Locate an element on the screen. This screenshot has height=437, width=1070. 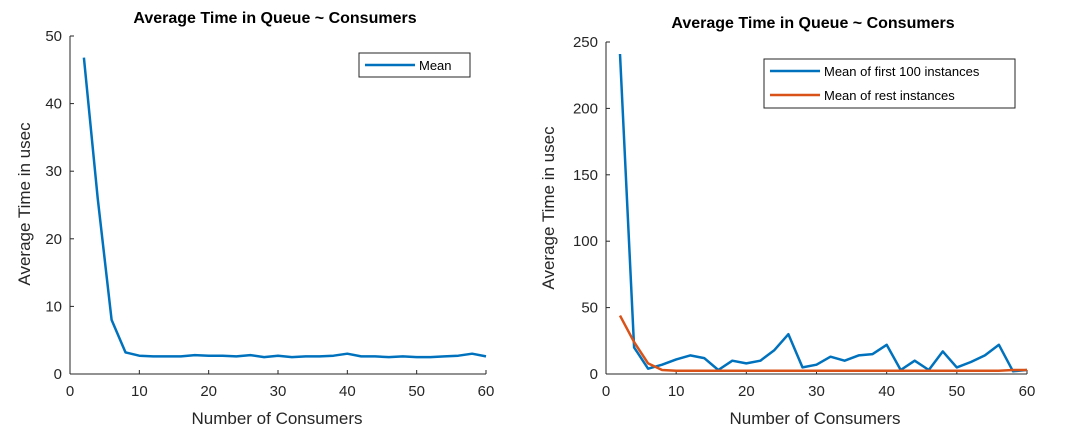
y-tick-label: 10 is located at coordinates (53, 306).